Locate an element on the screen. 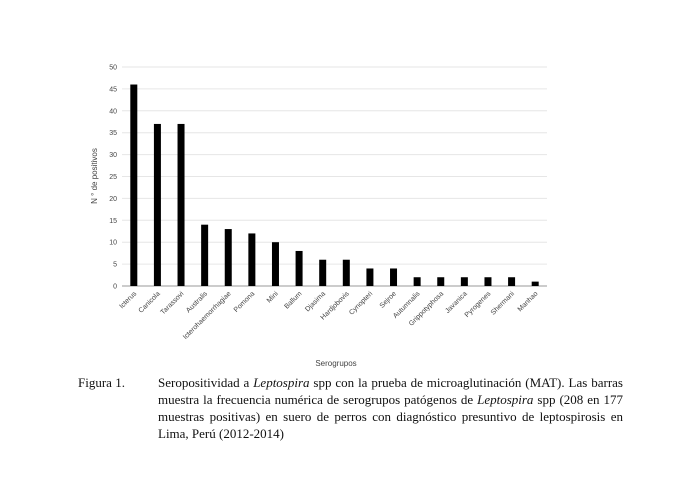 The width and height of the screenshot is (686, 485). x-tick-label: Shermani is located at coordinates (503, 303).